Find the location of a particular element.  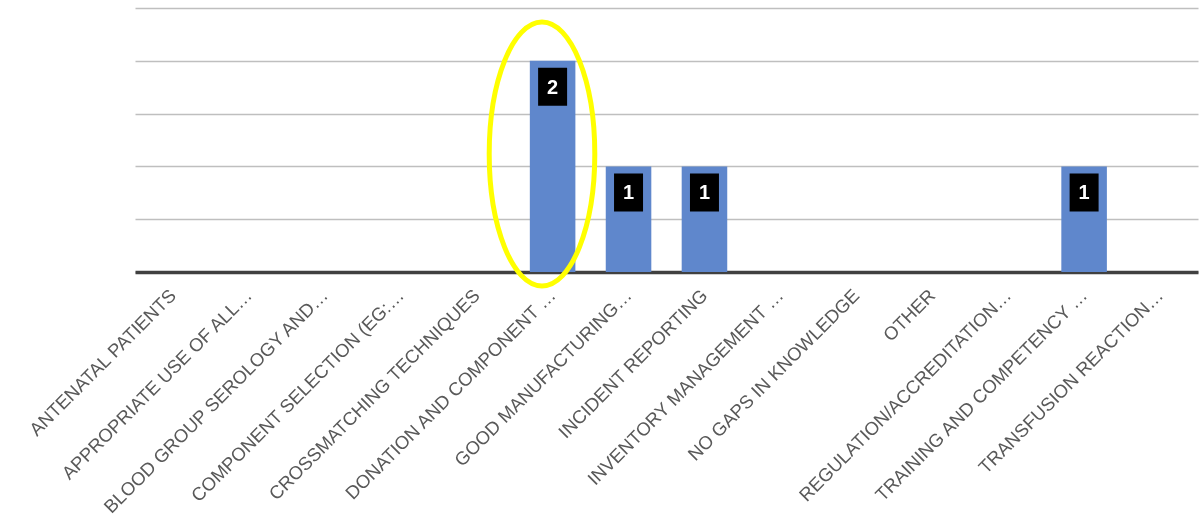

data-label: 2 is located at coordinates (553, 86).